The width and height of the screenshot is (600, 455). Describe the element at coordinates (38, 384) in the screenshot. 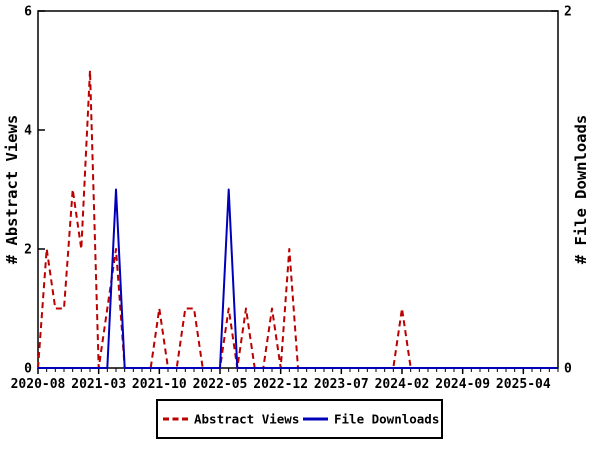

I see `x-tick-label: 2020-08` at that location.